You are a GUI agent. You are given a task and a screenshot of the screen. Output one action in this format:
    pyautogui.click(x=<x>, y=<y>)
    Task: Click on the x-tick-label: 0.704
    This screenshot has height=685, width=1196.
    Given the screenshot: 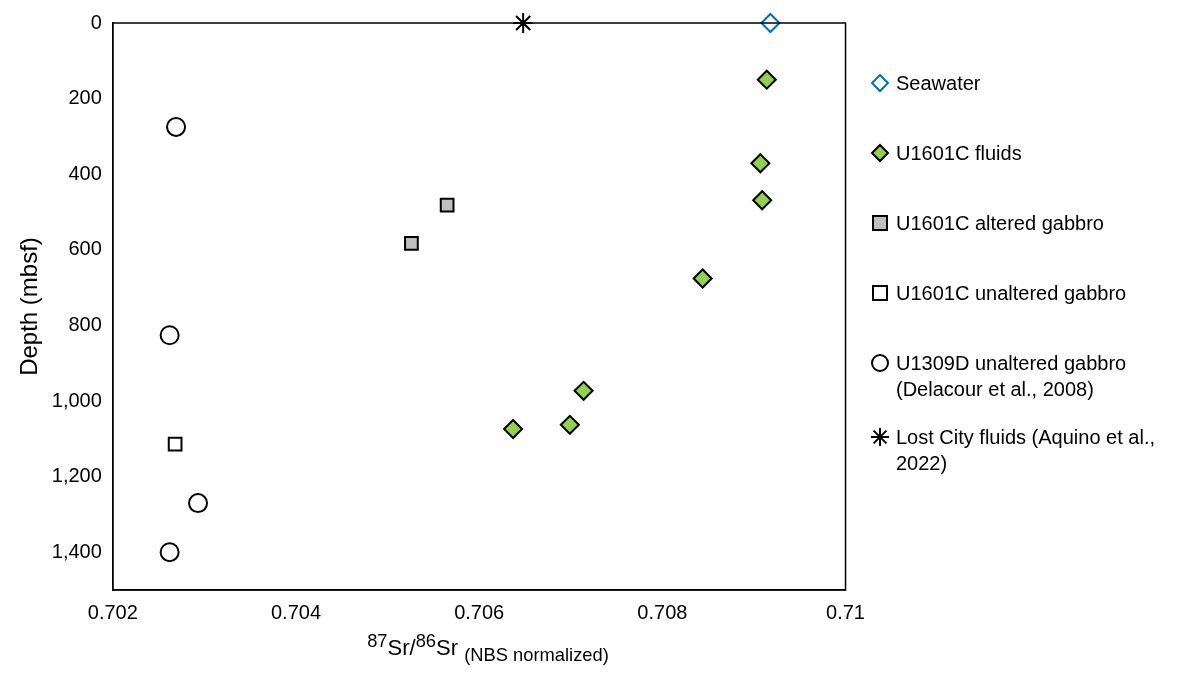 What is the action you would take?
    pyautogui.click(x=296, y=611)
    